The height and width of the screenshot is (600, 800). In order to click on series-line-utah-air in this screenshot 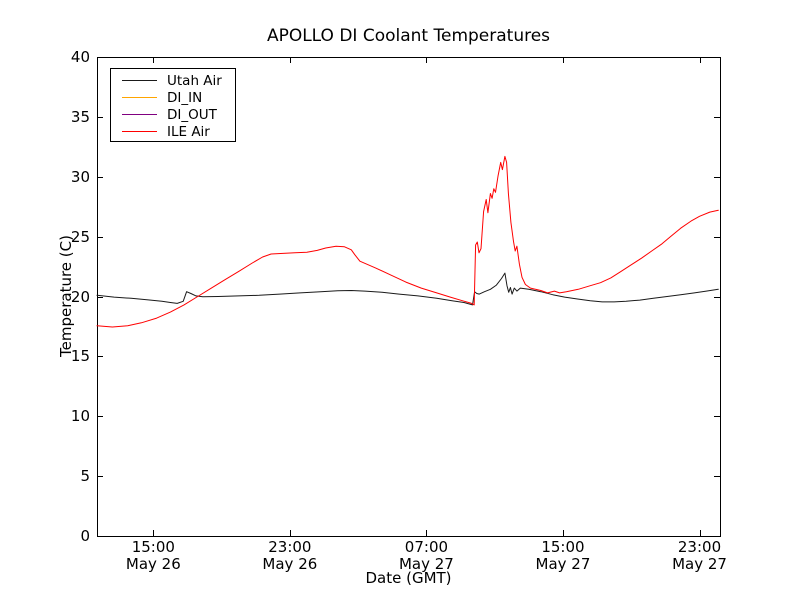, I will do `click(407, 289)`.